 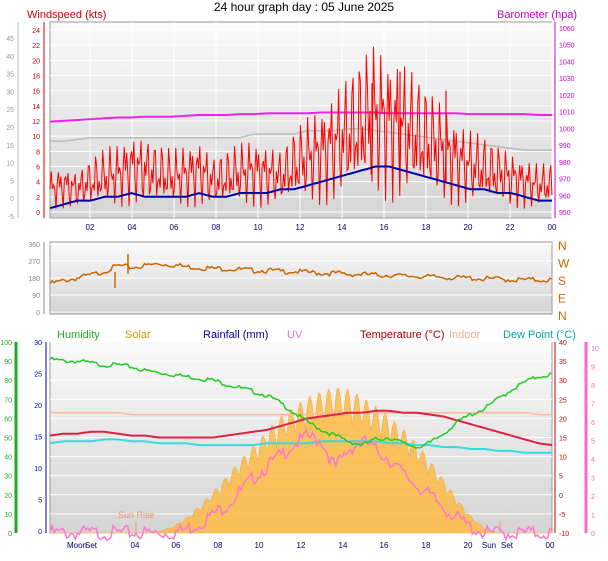 What do you see at coordinates (565, 163) in the screenshot?
I see `barometer-tick-label: 980` at bounding box center [565, 163].